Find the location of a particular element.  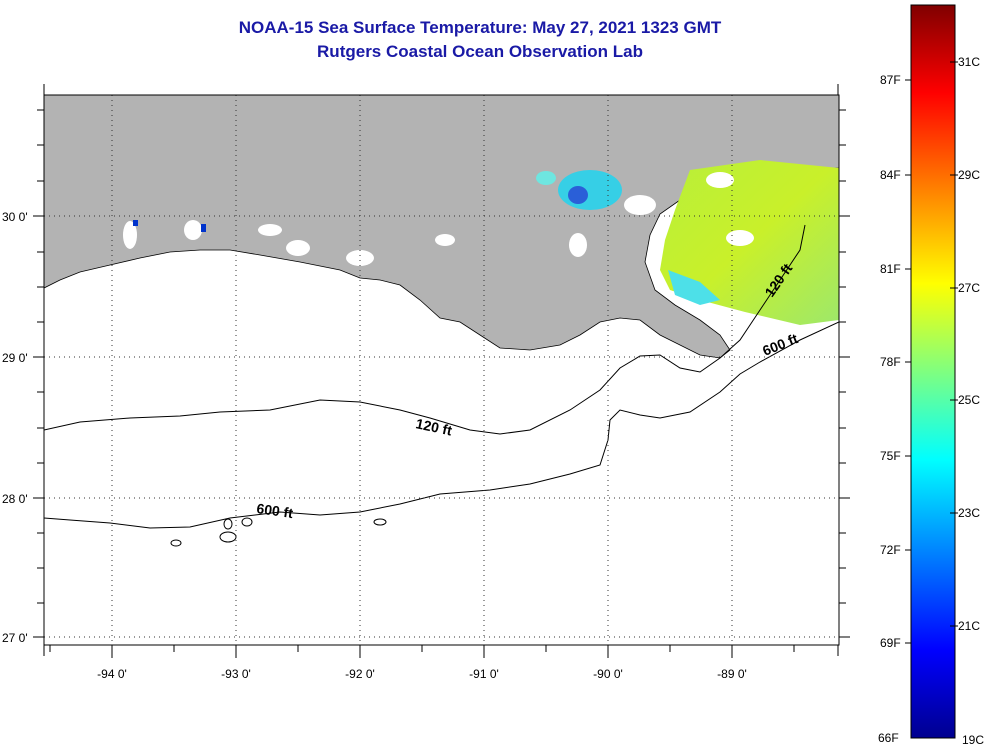

colorbar-c-label: 29C is located at coordinates (969, 175).